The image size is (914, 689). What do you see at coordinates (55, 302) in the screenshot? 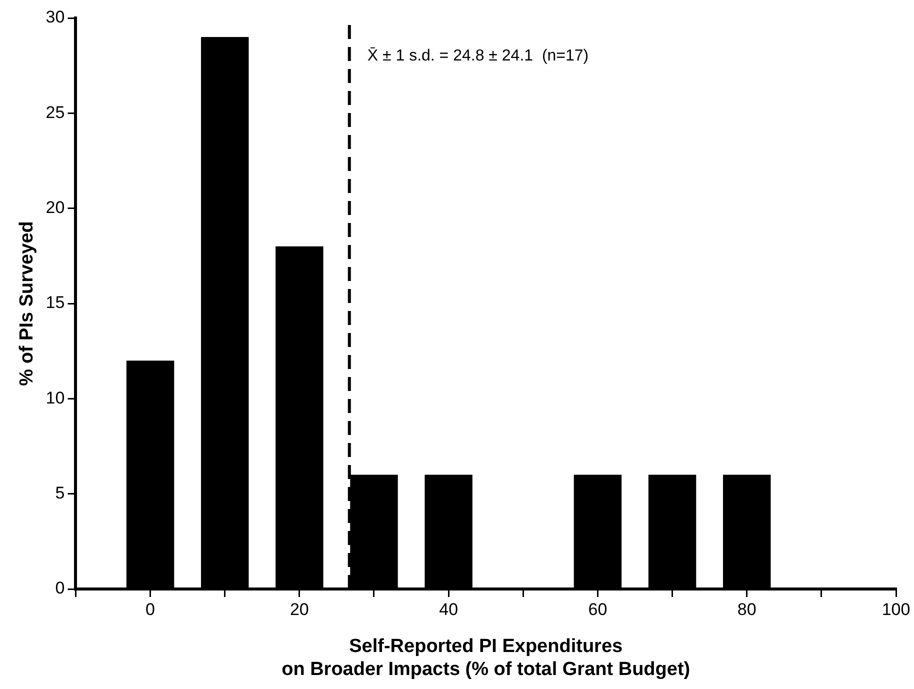
I see `y-tick-label: 15` at bounding box center [55, 302].